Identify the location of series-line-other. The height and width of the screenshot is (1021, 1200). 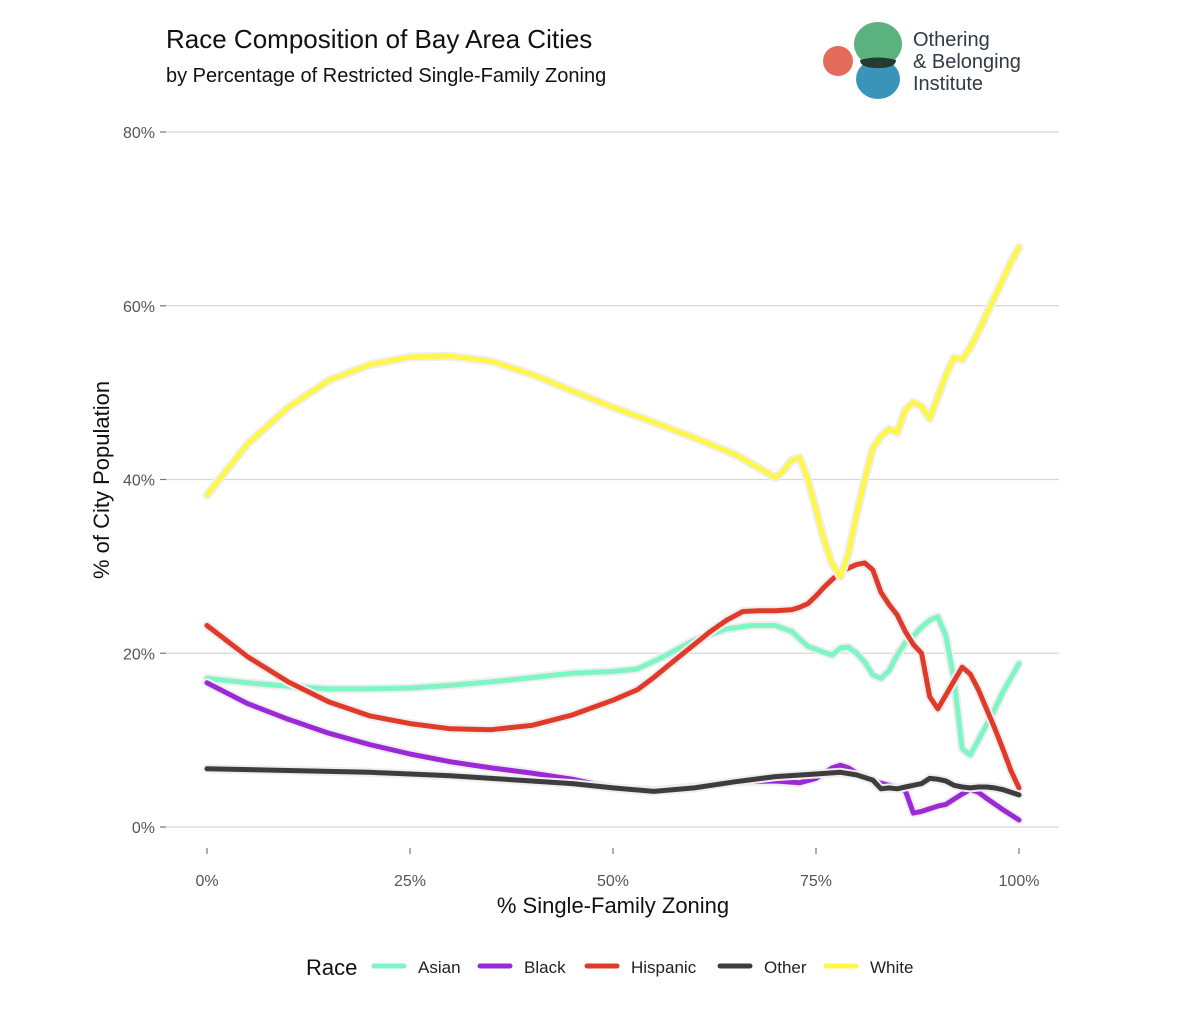
(613, 782).